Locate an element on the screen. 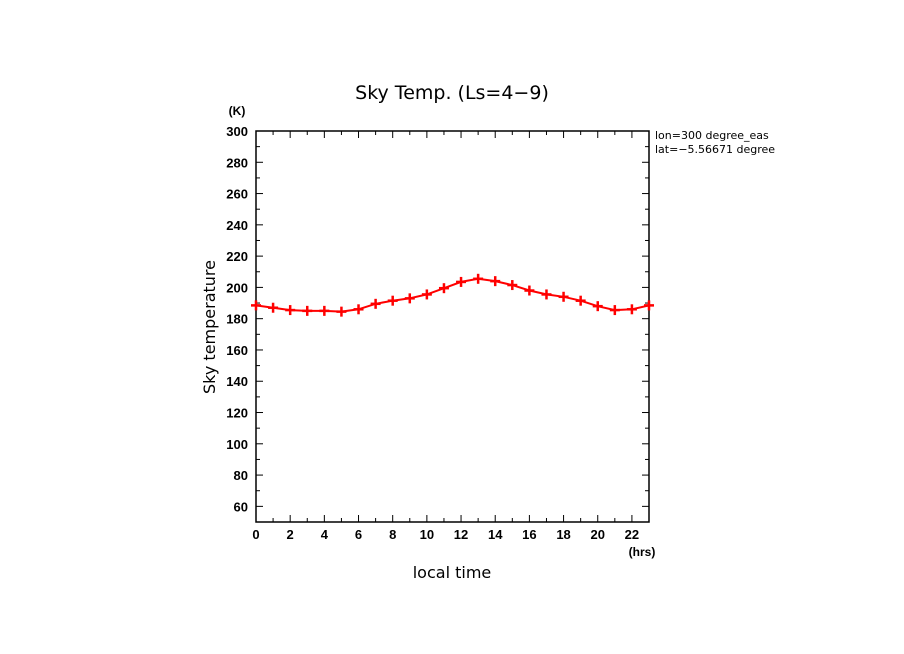 This screenshot has width=904, height=654. y-axis-unit: (K) is located at coordinates (237, 111).